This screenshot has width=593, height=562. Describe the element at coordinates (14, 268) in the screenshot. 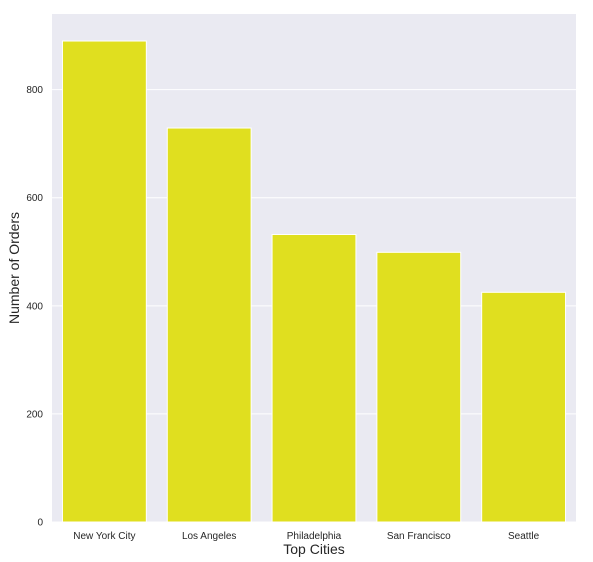

I see `y-axis-title: Number of Orders` at that location.